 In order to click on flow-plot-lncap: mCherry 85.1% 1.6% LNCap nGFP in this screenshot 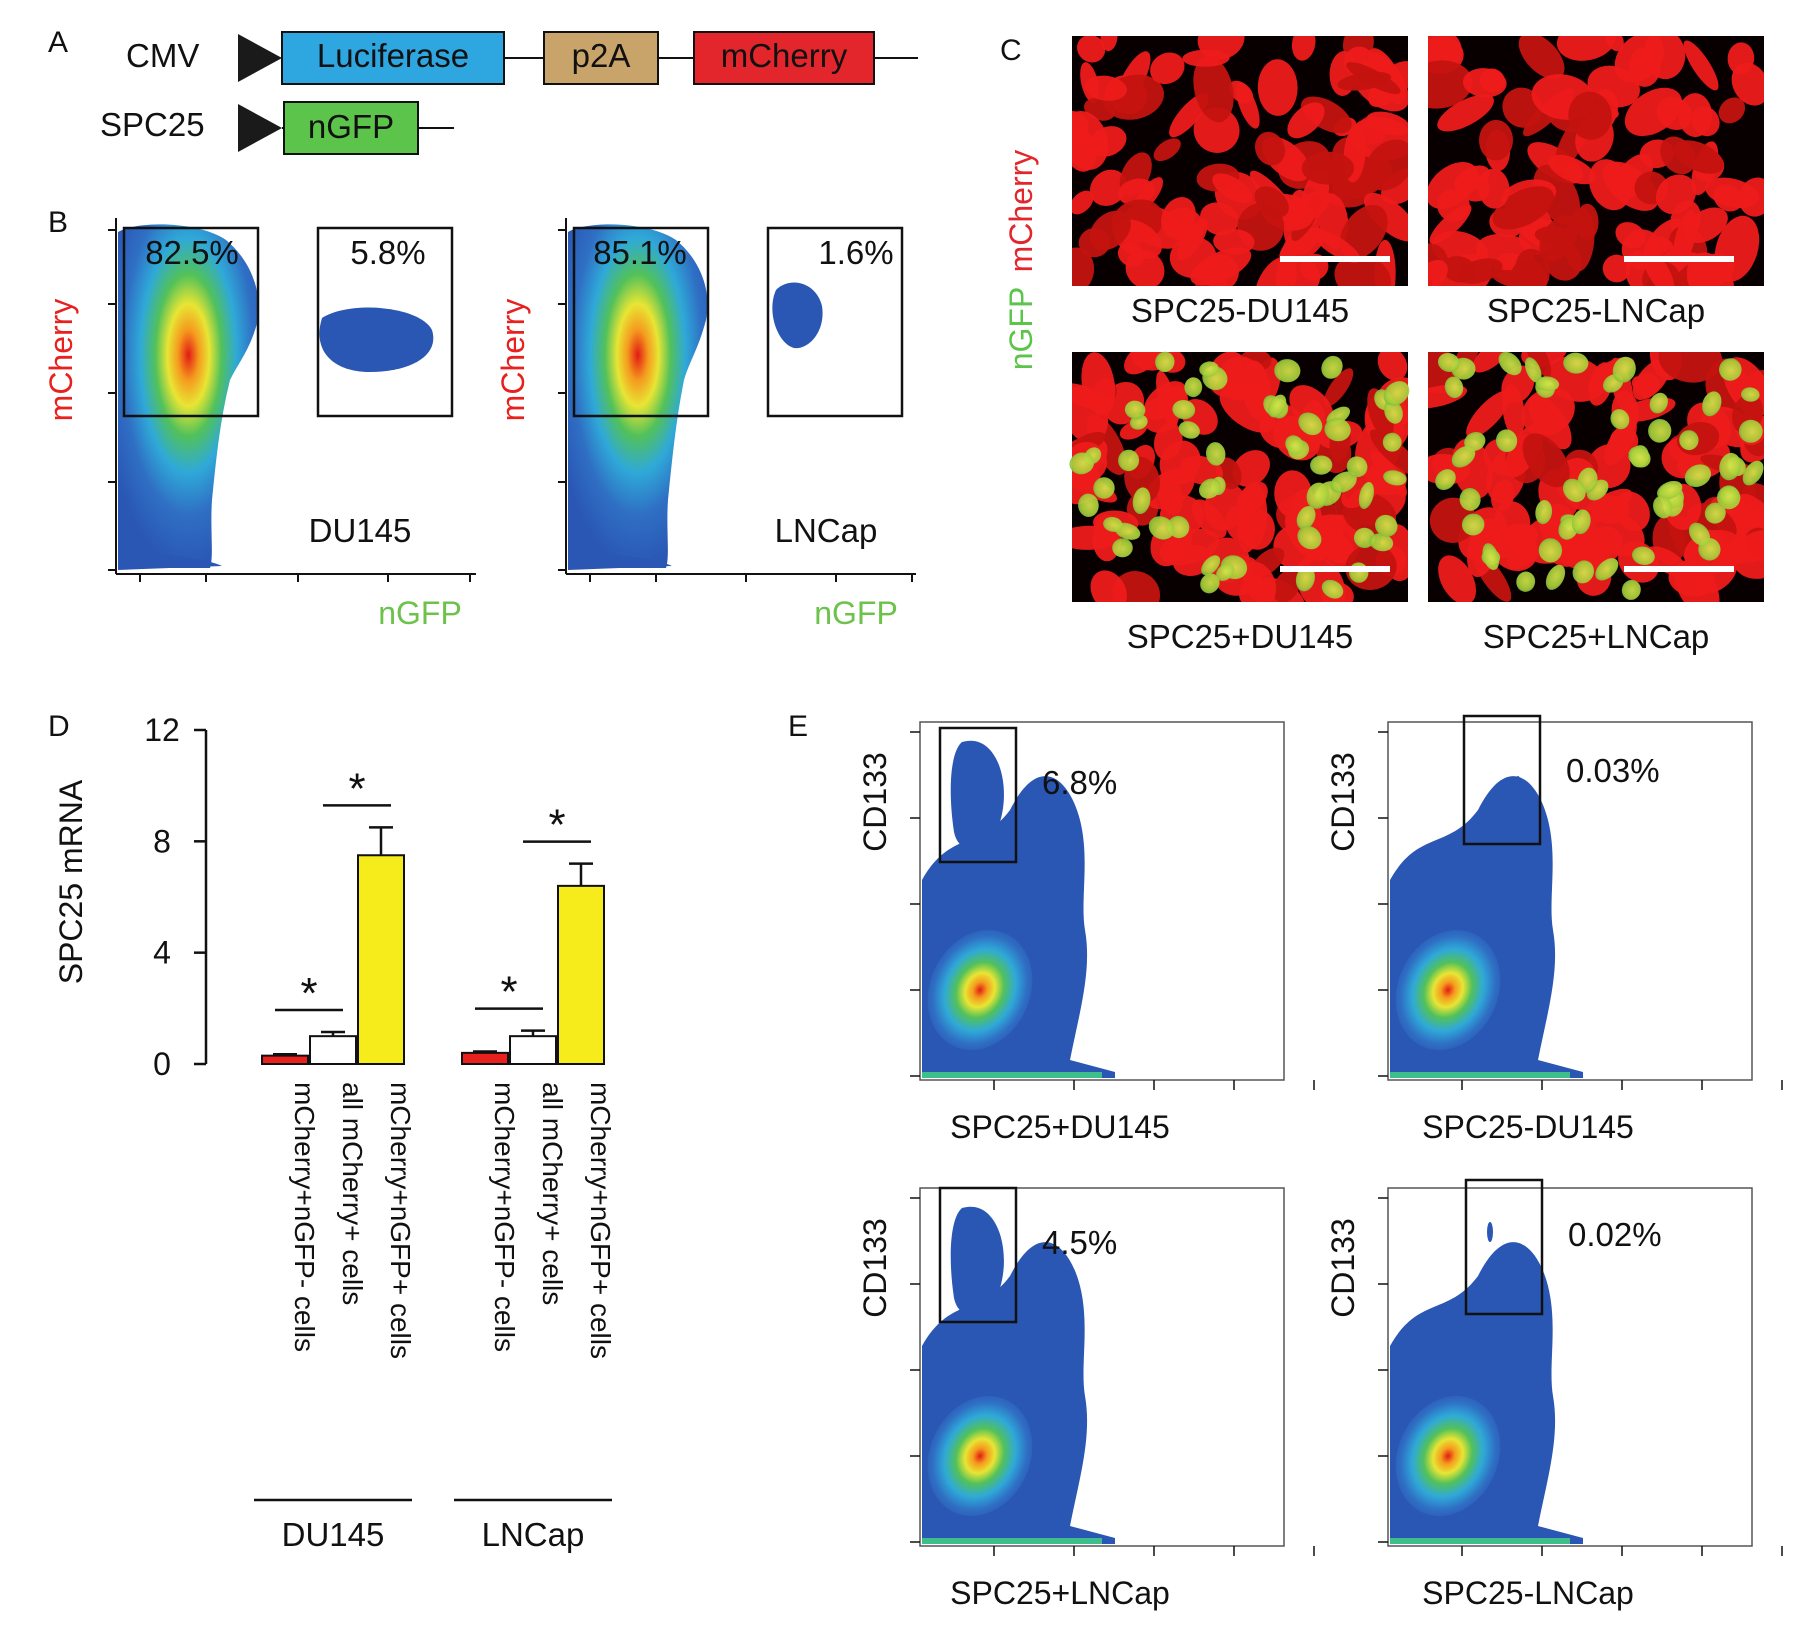, I will do `click(705, 424)`.